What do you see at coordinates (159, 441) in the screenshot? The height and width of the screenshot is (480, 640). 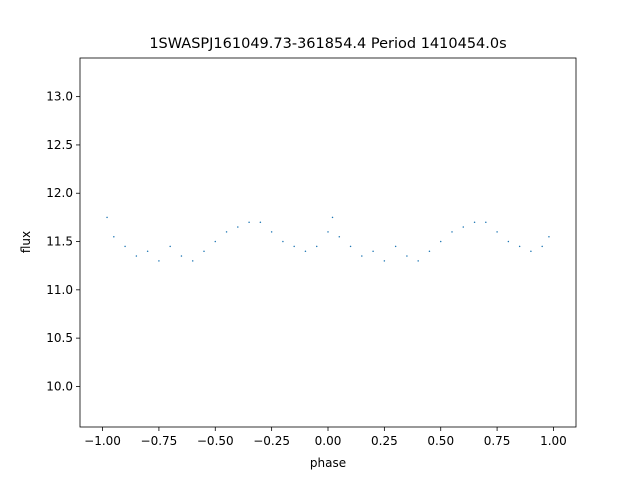 I see `x-tick-label: −0.75` at bounding box center [159, 441].